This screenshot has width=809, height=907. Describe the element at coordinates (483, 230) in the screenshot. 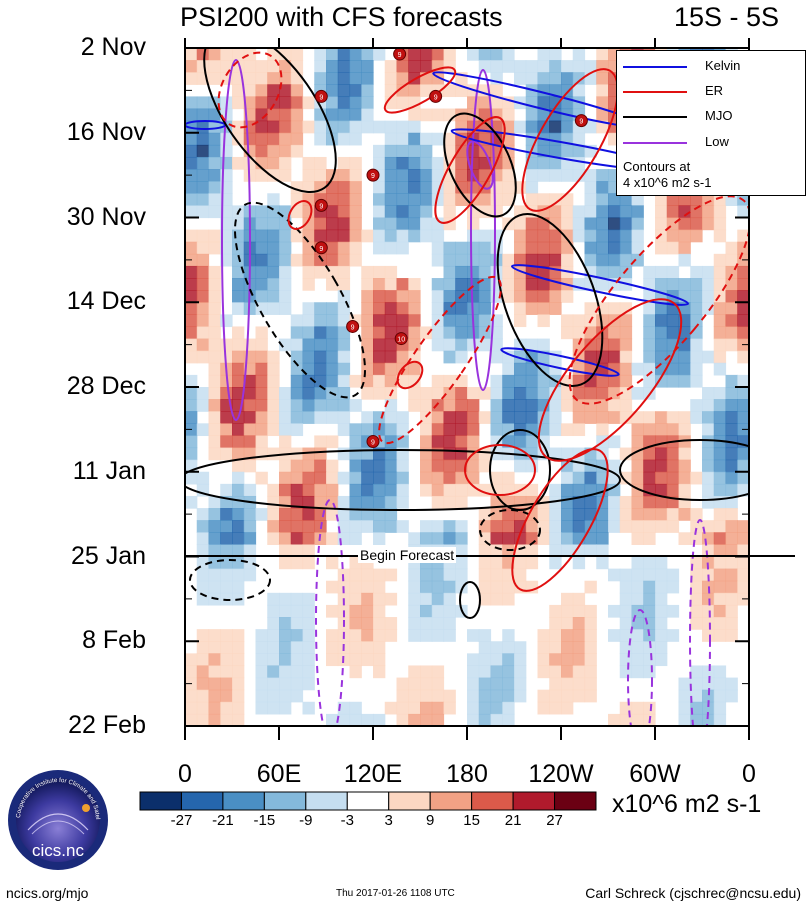

I see `low-contour` at that location.